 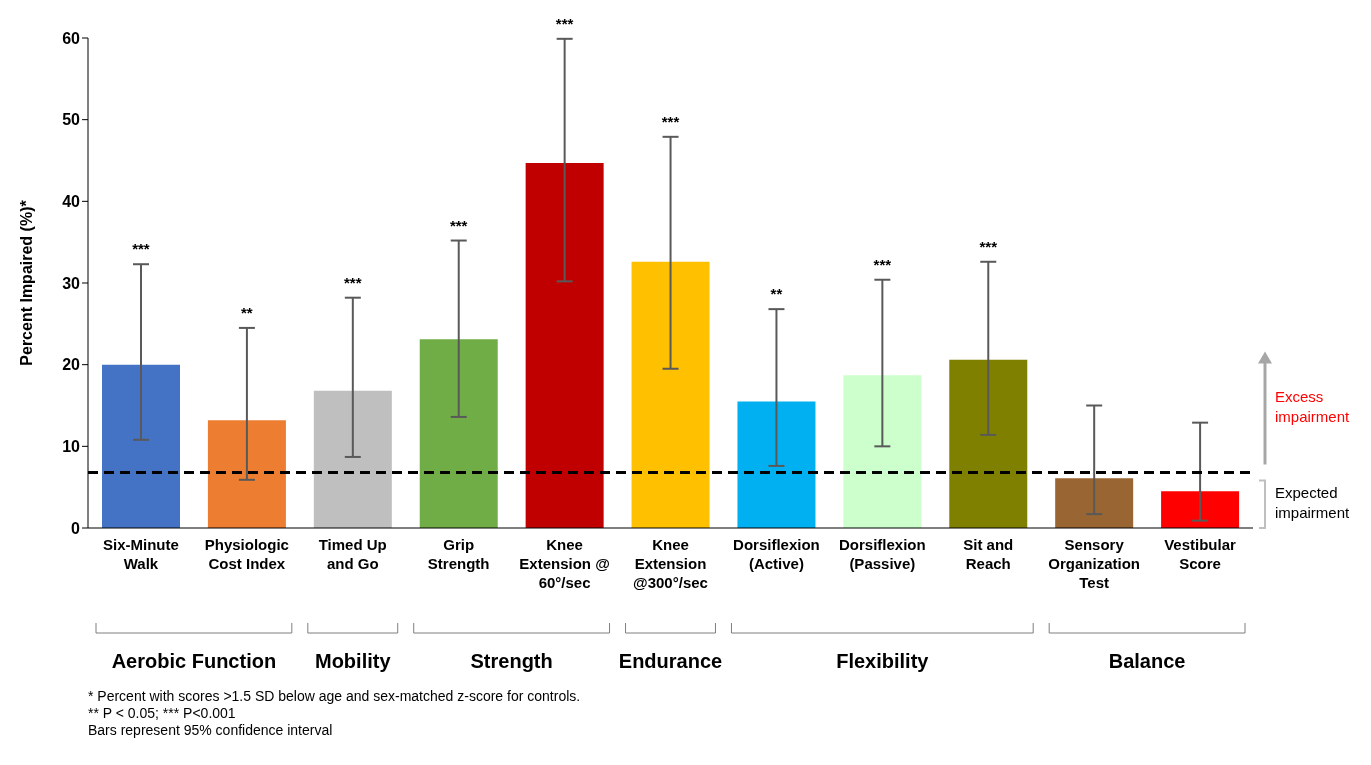 I want to click on x-tick-label: Grip Strength, so click(x=458, y=554).